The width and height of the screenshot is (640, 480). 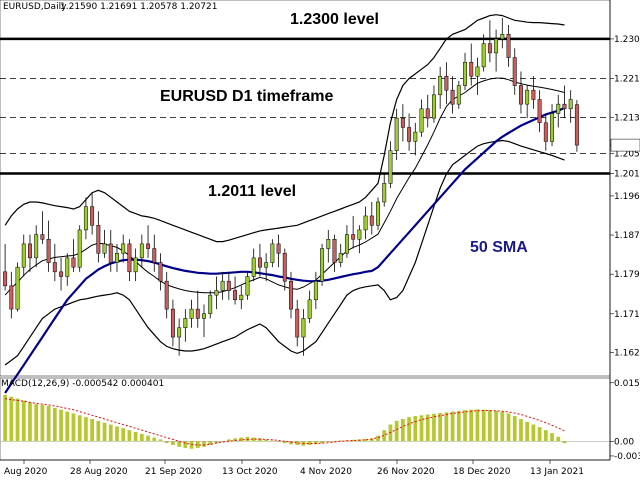 What do you see at coordinates (627, 384) in the screenshot?
I see `macd-tick-label: 0.01575` at bounding box center [627, 384].